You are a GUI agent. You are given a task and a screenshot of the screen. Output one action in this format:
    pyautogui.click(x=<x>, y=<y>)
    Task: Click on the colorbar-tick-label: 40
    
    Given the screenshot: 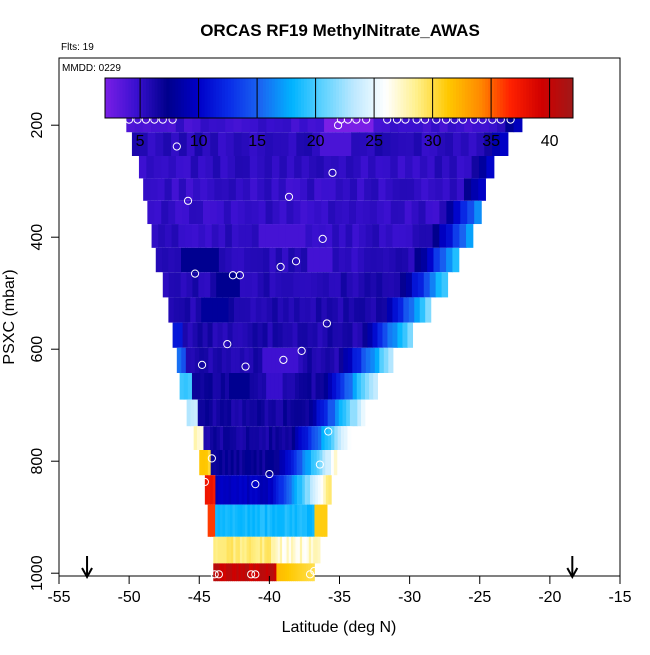 What is the action you would take?
    pyautogui.click(x=550, y=141)
    